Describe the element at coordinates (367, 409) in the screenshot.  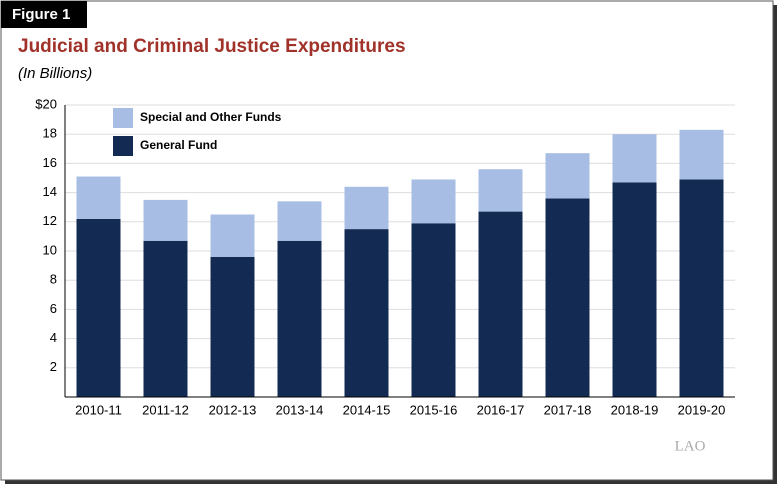
I see `x-tick-label: 2014-15` at that location.